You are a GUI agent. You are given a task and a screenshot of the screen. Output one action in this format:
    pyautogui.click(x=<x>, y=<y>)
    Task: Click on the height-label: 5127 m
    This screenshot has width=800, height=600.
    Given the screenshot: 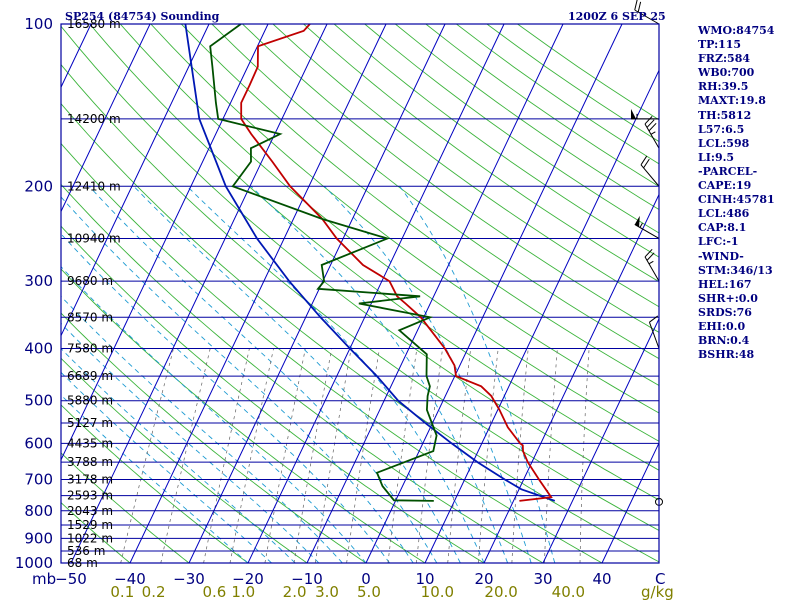 What is the action you would take?
    pyautogui.click(x=90, y=423)
    